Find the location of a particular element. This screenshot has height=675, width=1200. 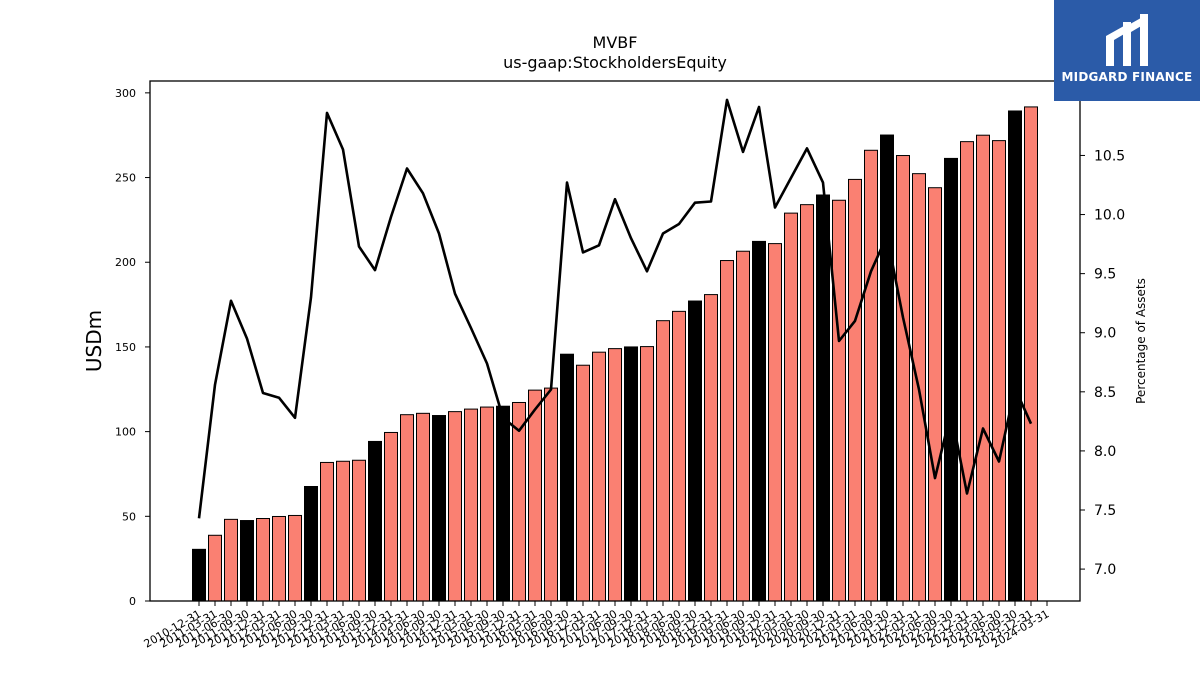

y2-tick-label: 8.0 is located at coordinates (1105, 452).